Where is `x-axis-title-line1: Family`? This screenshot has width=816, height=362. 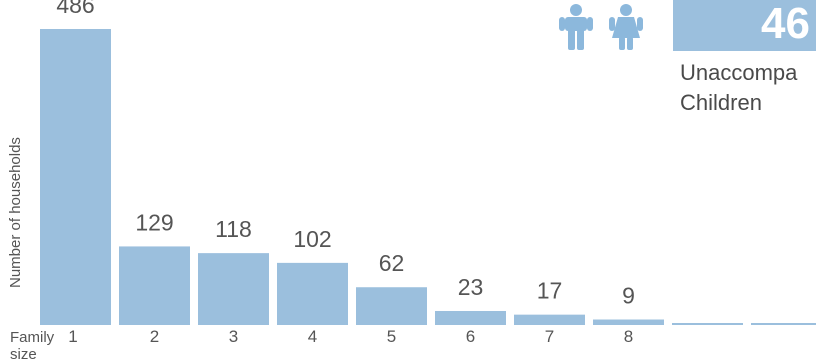 x-axis-title-line1: Family is located at coordinates (32, 337).